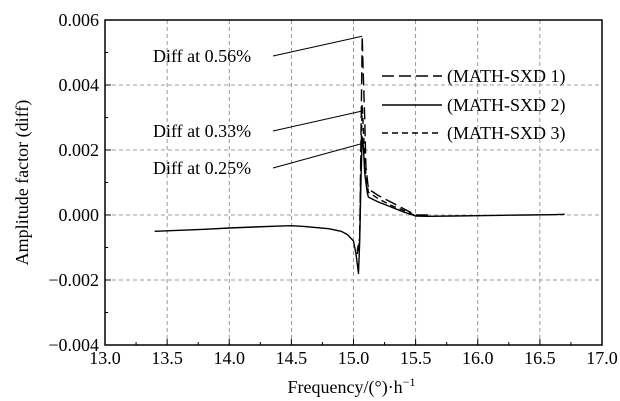 Image resolution: width=620 pixels, height=401 pixels. Describe the element at coordinates (202, 56) in the screenshot. I see `annotation-label: Diff at 0.56%` at that location.